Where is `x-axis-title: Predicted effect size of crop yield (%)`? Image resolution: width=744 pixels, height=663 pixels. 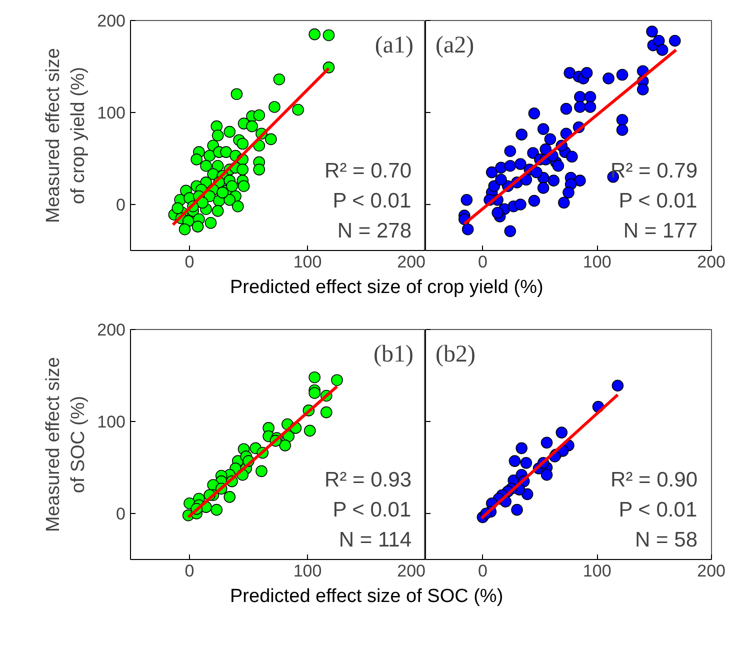 x-axis-title: Predicted effect size of crop yield (%) is located at coordinates (387, 288).